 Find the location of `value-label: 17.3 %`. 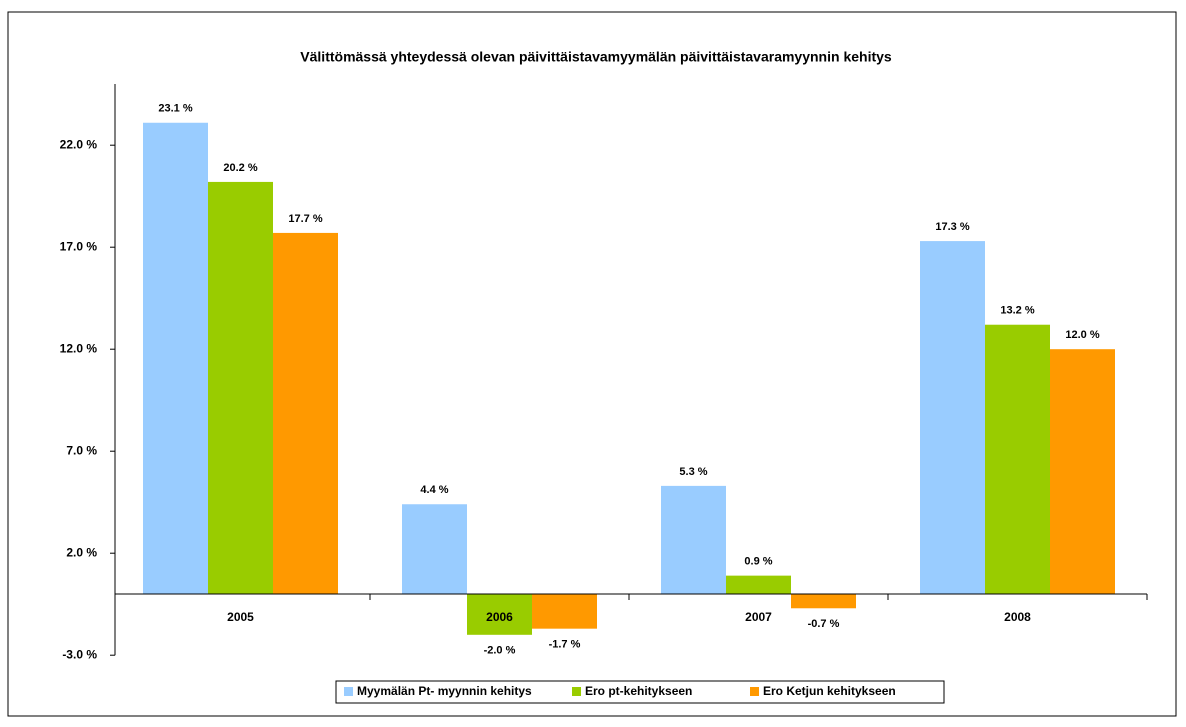

value-label: 17.3 % is located at coordinates (952, 227).